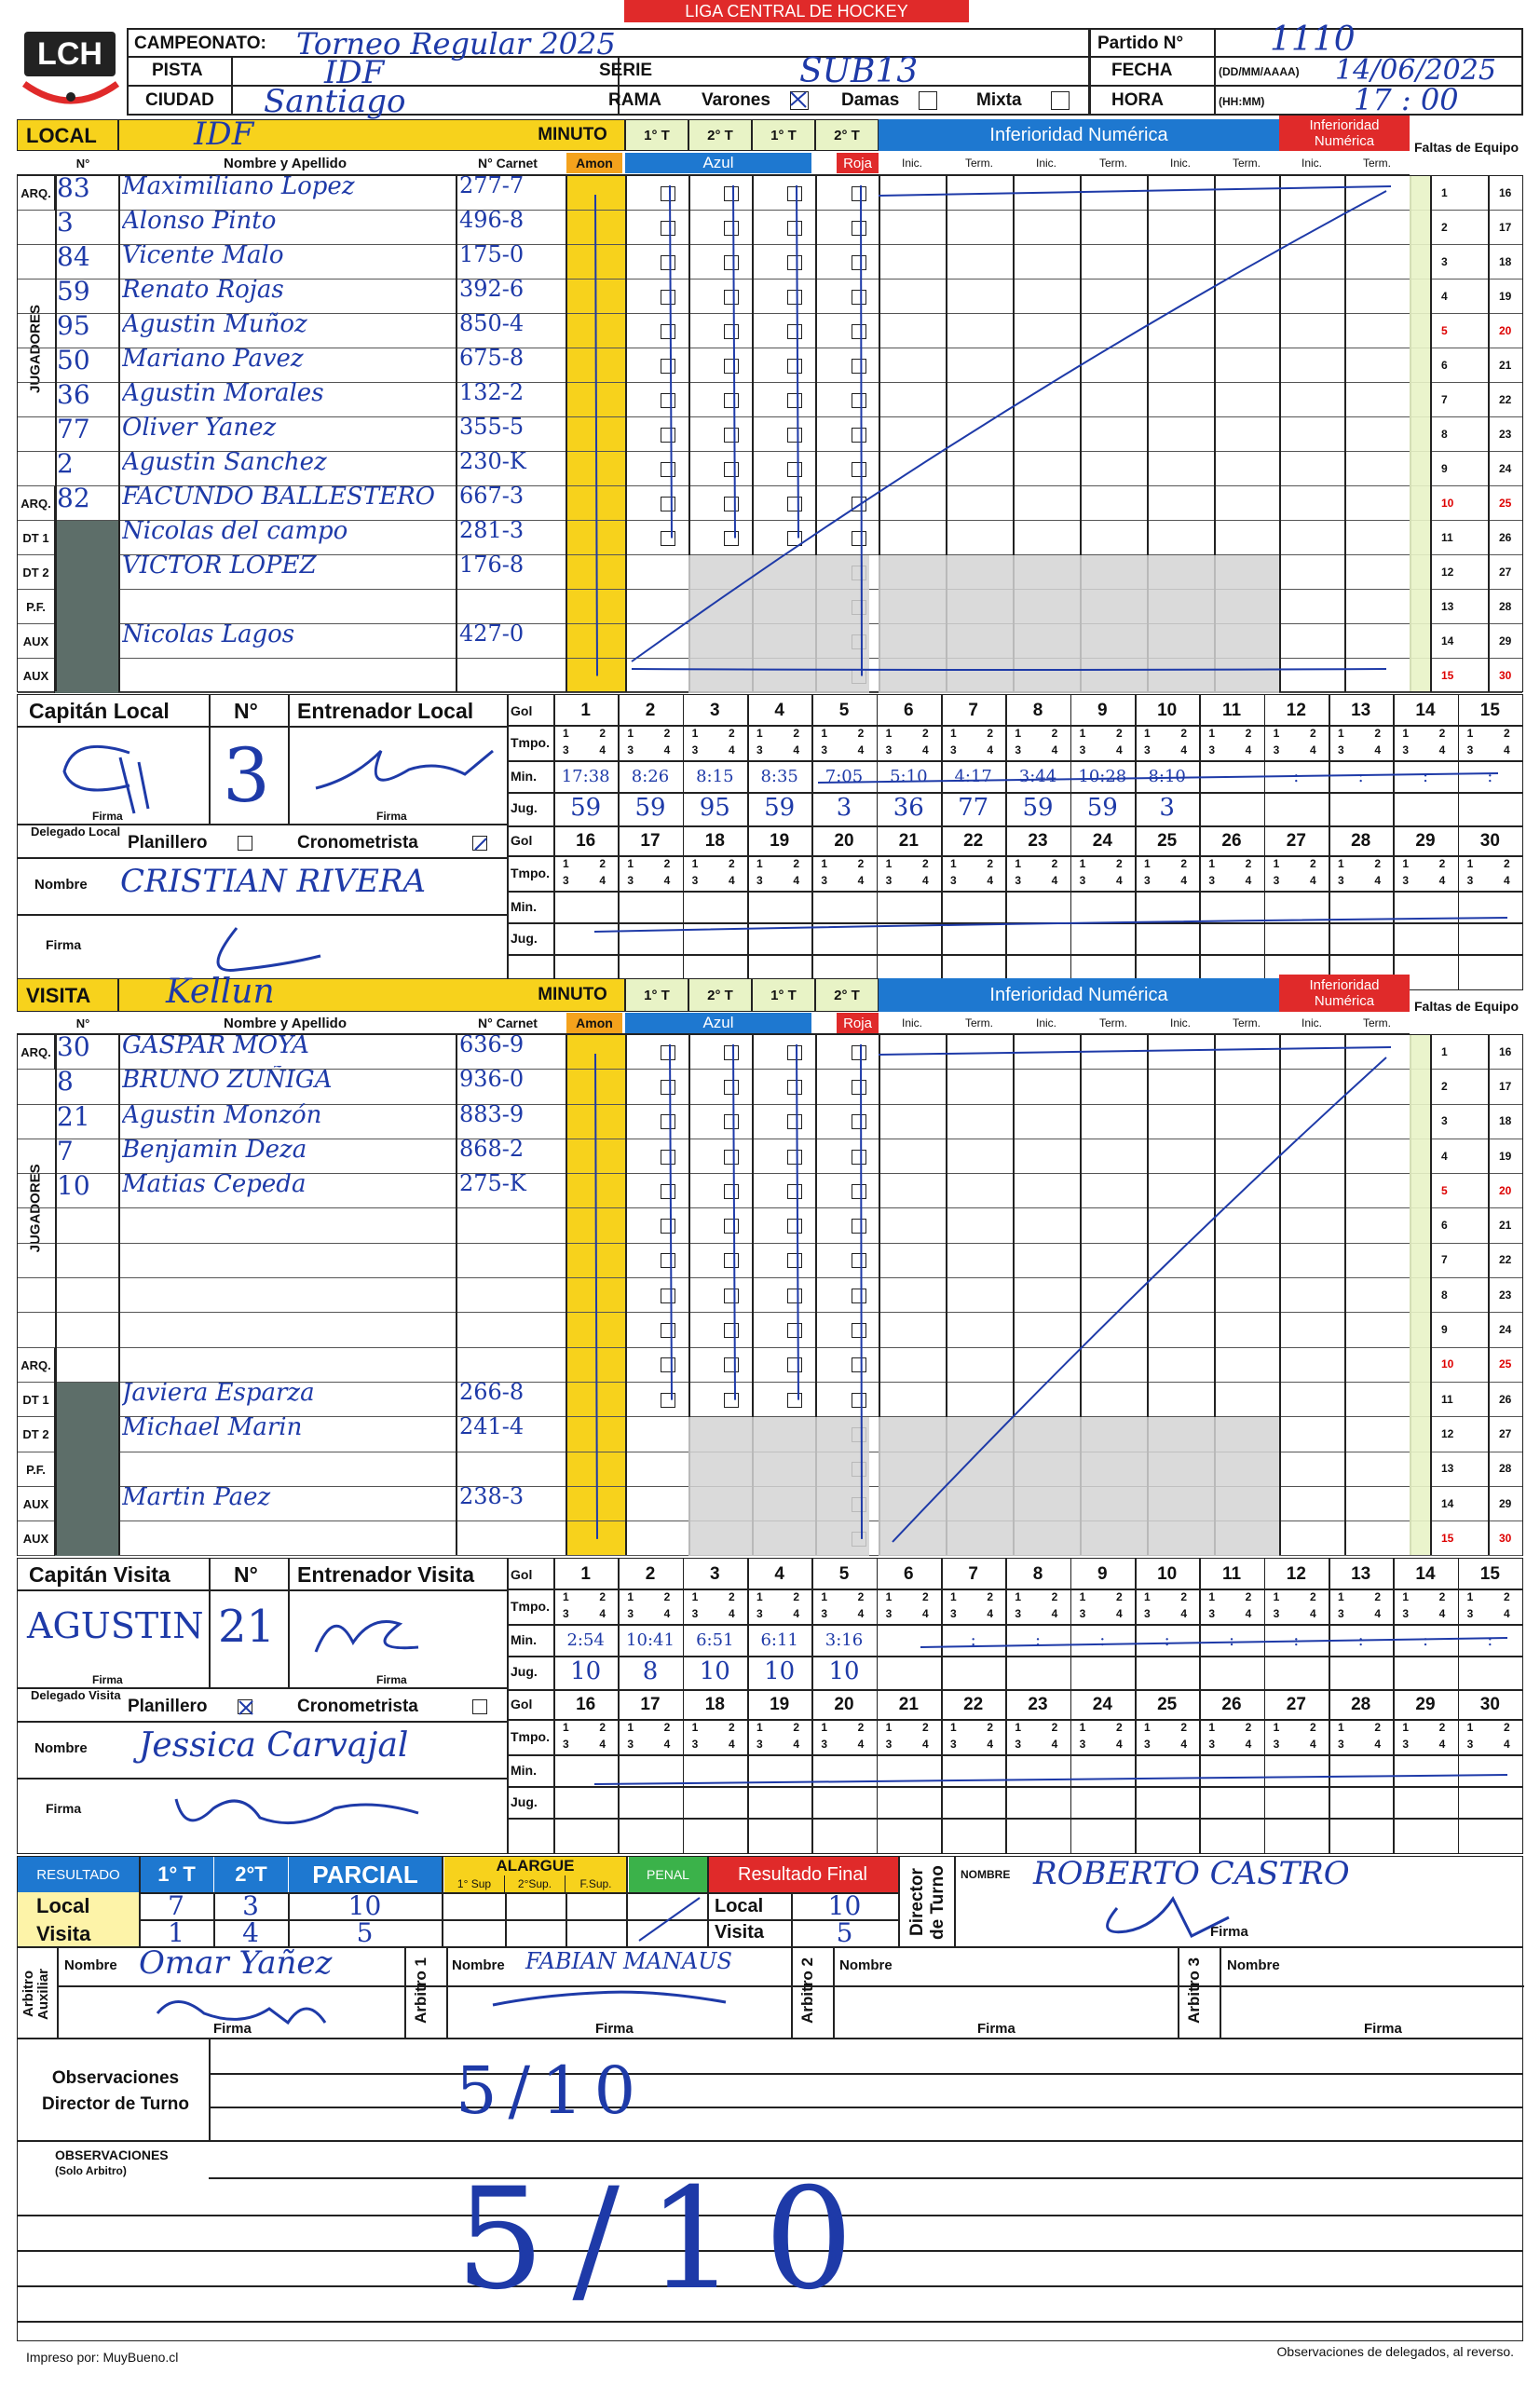  Describe the element at coordinates (1505, 227) in the screenshot. I see `falta-number-right: 17` at that location.